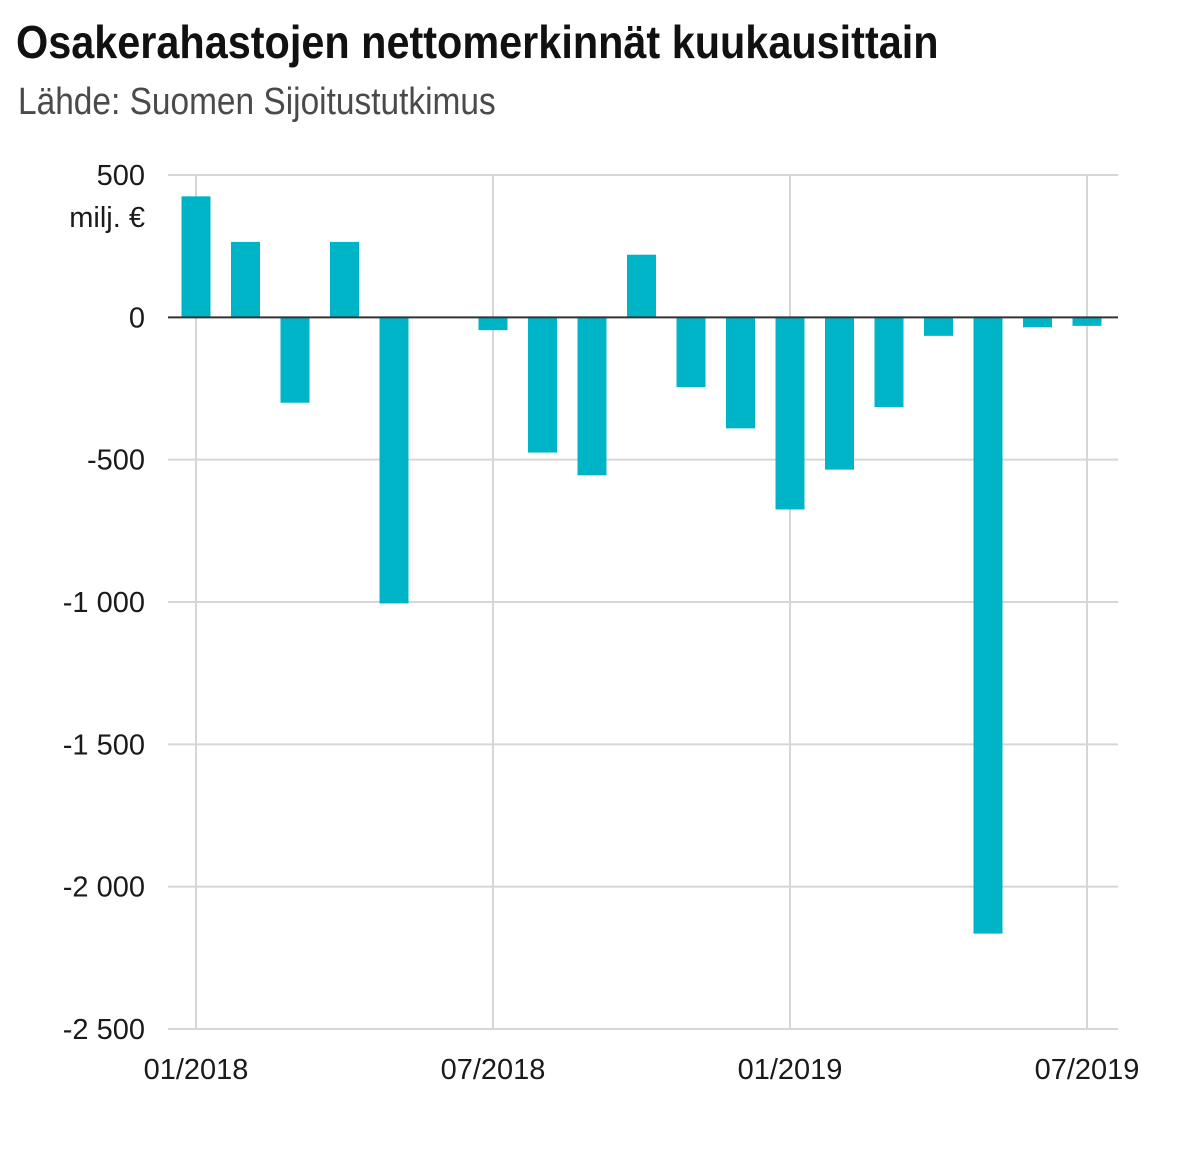 Image resolution: width=1199 pixels, height=1169 pixels. Describe the element at coordinates (107, 218) in the screenshot. I see `y-axis-unit-label: milj. €` at that location.